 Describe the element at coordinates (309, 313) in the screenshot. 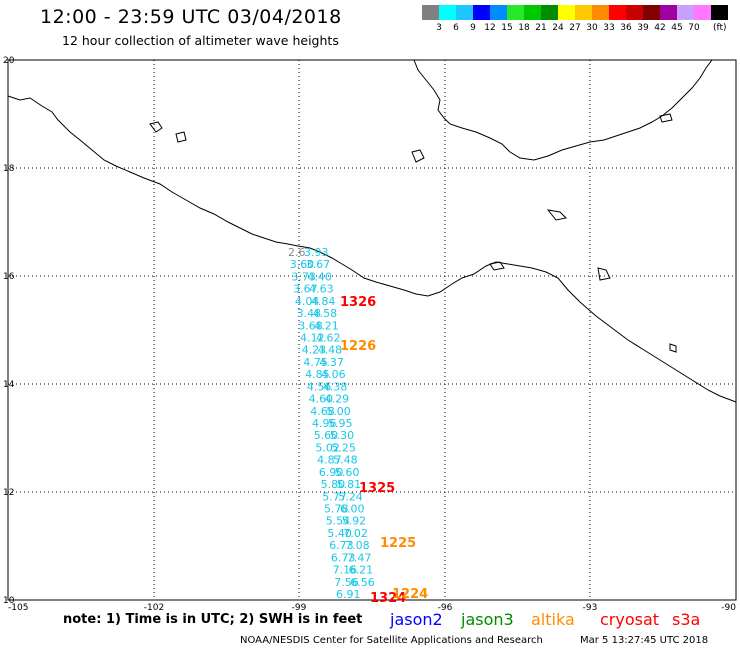

I see `swh-value: 3.48` at that location.